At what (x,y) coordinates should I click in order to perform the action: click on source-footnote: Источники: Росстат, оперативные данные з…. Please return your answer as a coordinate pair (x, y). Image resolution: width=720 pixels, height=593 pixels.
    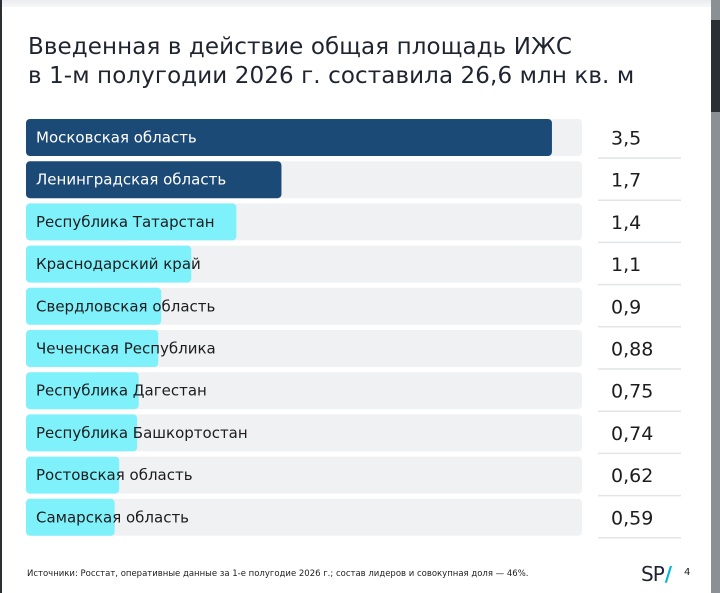
    Looking at the image, I should click on (278, 574).